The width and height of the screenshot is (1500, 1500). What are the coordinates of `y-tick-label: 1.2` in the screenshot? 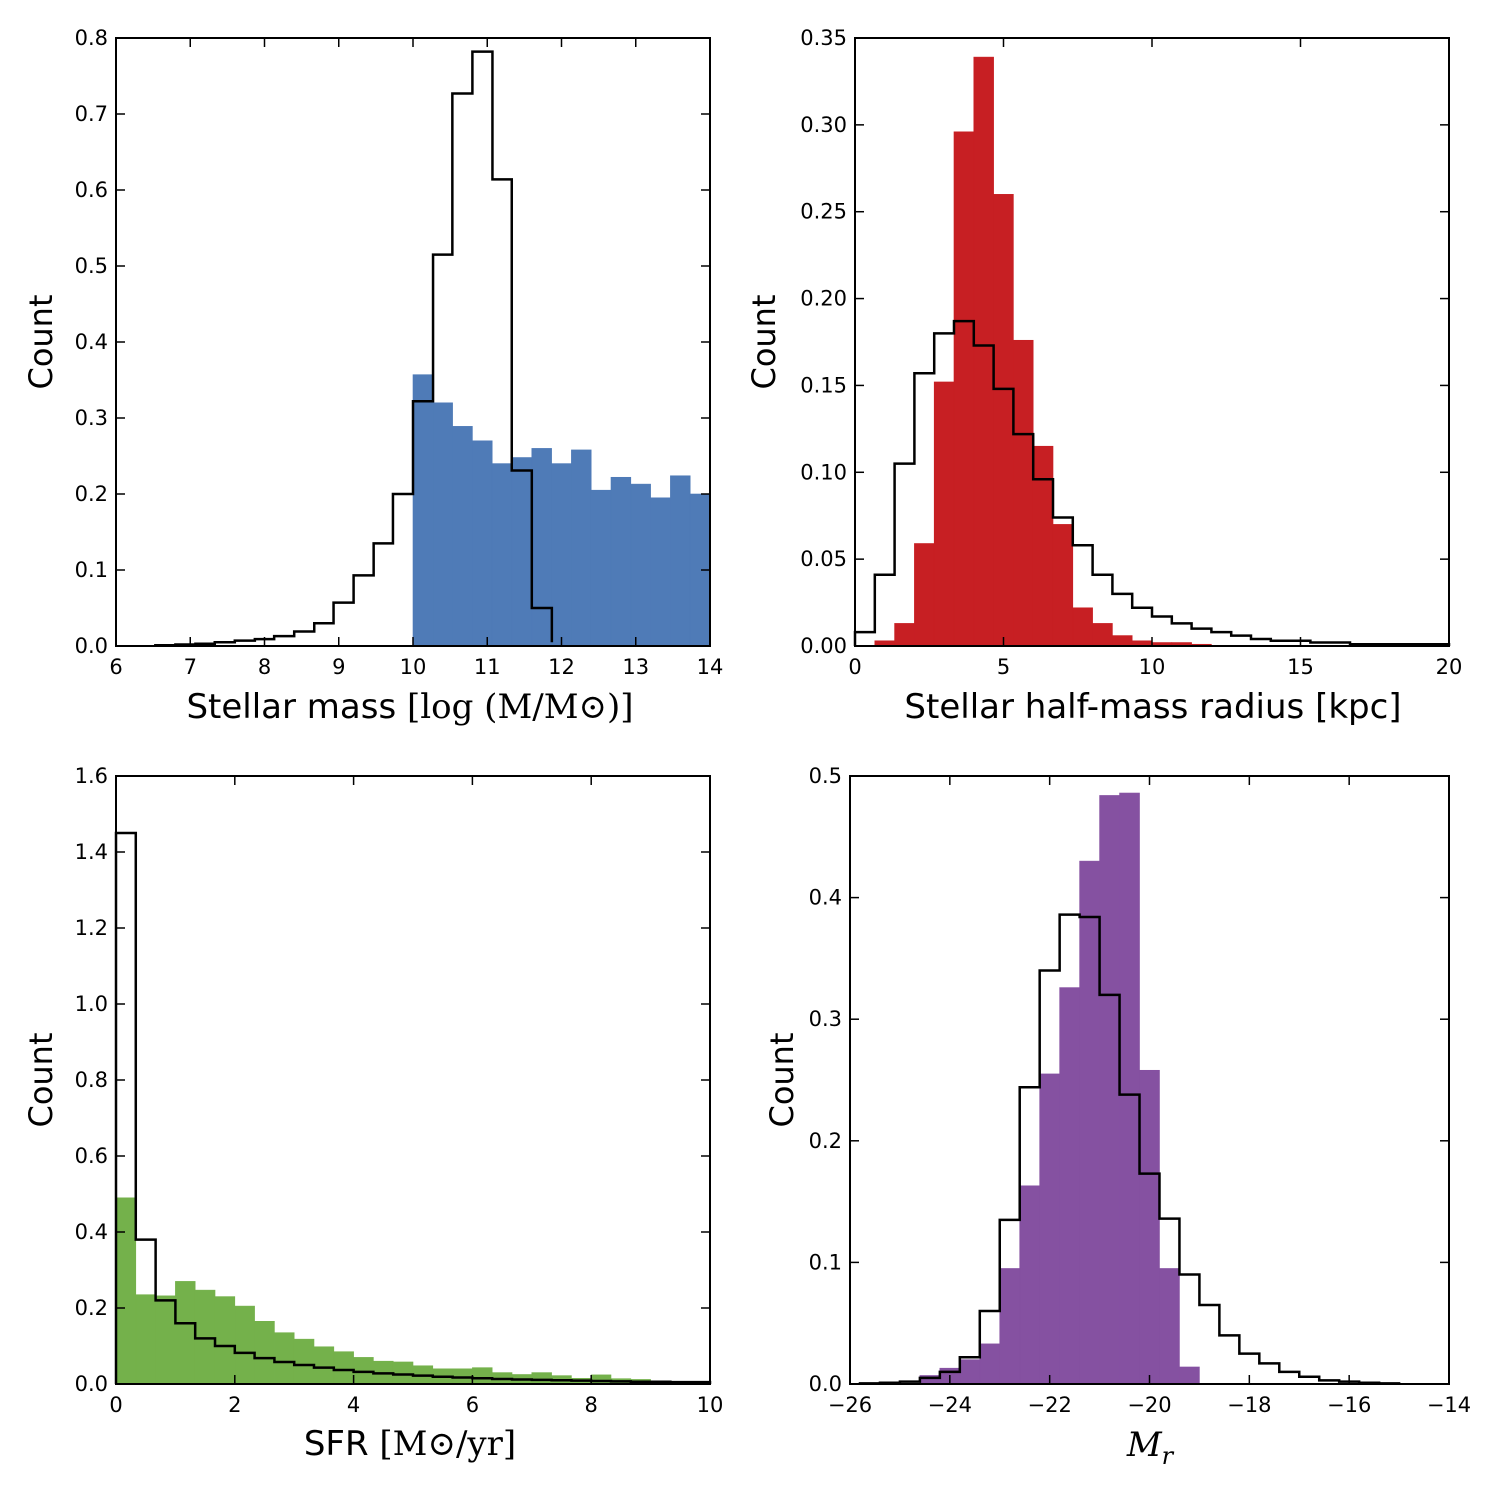 It's located at (91, 928).